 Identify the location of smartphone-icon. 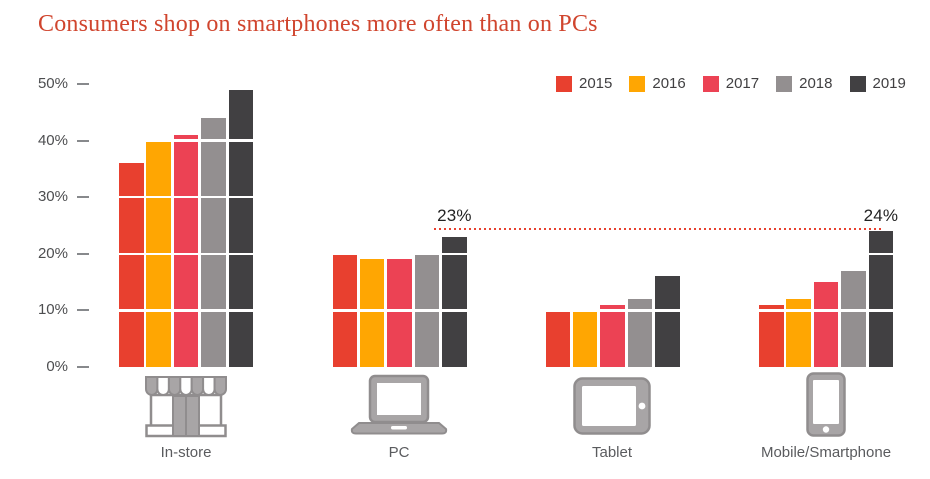
(826, 404).